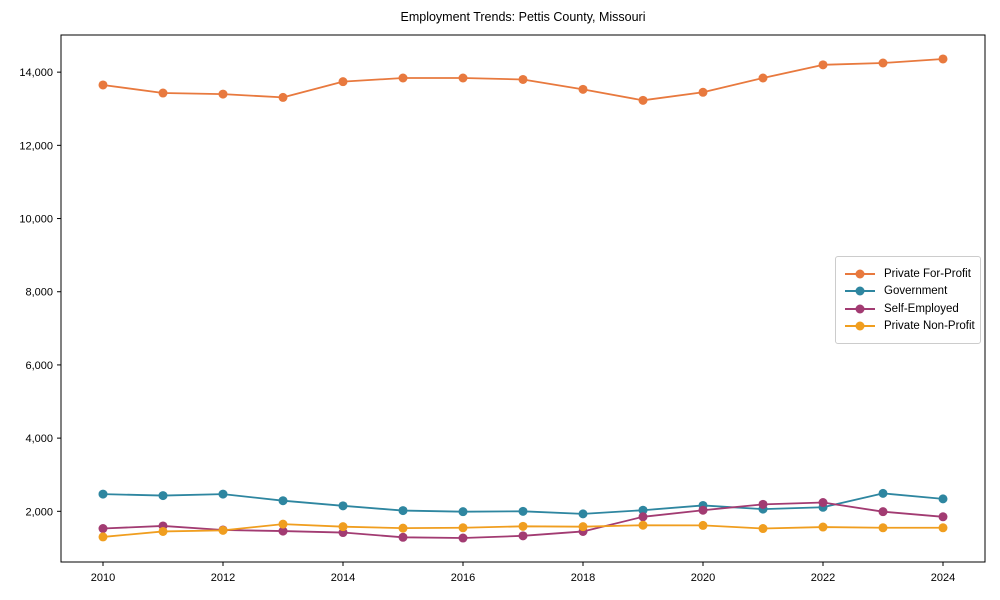 This screenshot has height=600, width=1000. I want to click on x-tick-label: 2022, so click(823, 578).